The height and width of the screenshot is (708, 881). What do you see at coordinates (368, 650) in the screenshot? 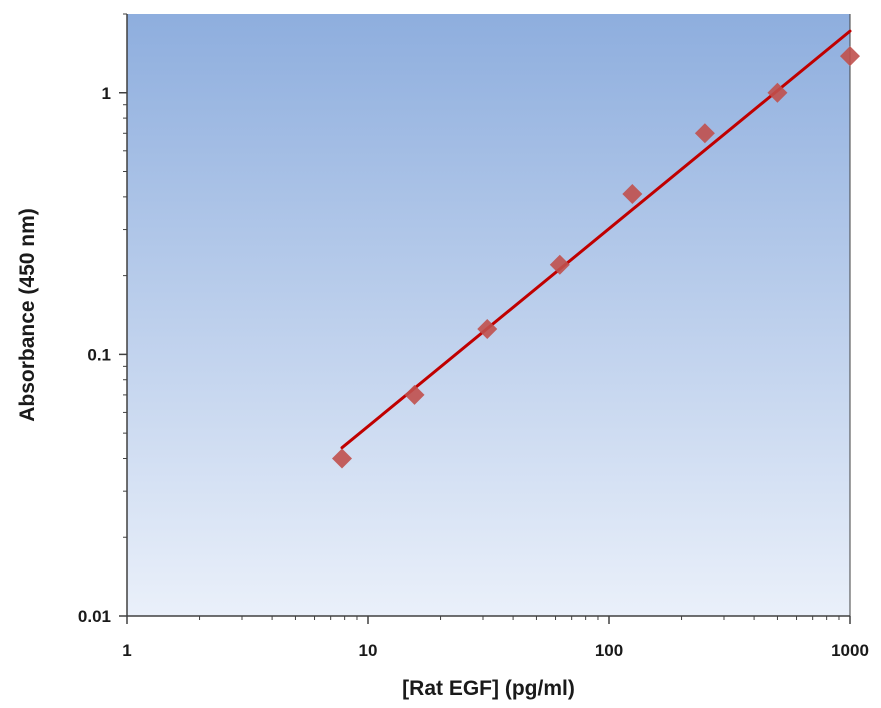
I see `x-tick-label: 10` at bounding box center [368, 650].